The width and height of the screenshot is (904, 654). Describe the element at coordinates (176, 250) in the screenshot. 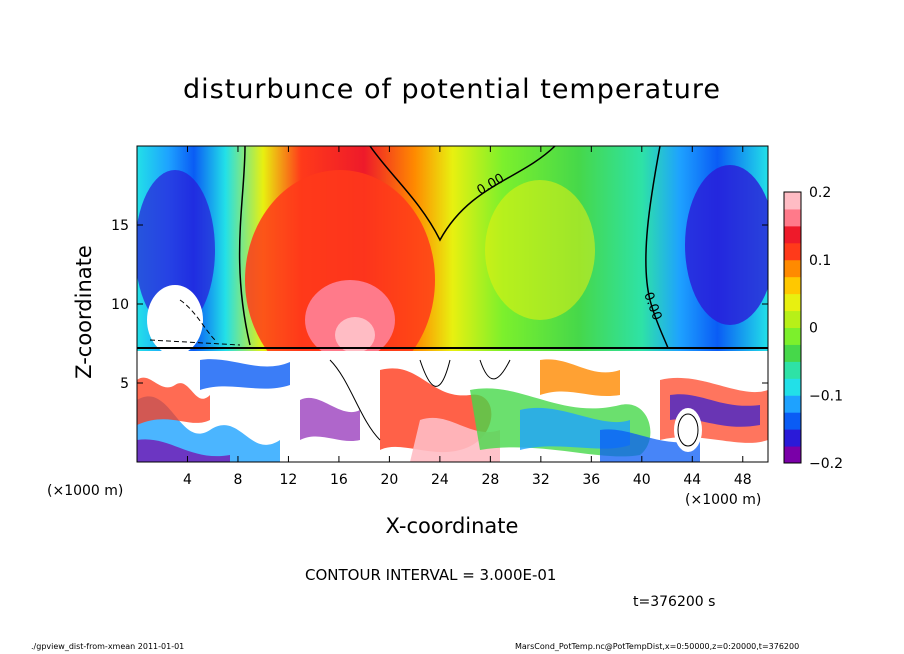

I see `cold-anomaly-left` at that location.